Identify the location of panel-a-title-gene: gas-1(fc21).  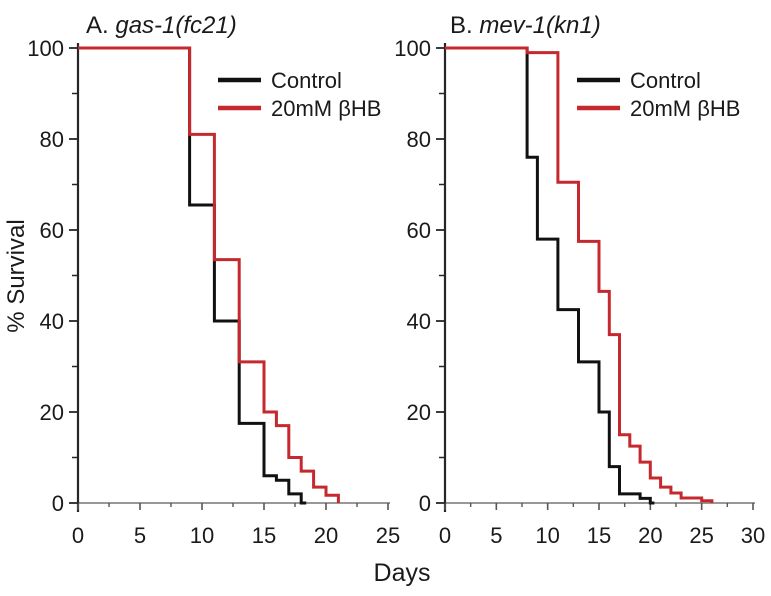
(175, 25).